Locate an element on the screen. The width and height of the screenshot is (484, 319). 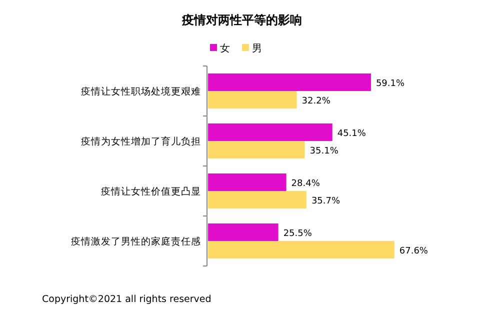
legend-label: 女 is located at coordinates (225, 48).